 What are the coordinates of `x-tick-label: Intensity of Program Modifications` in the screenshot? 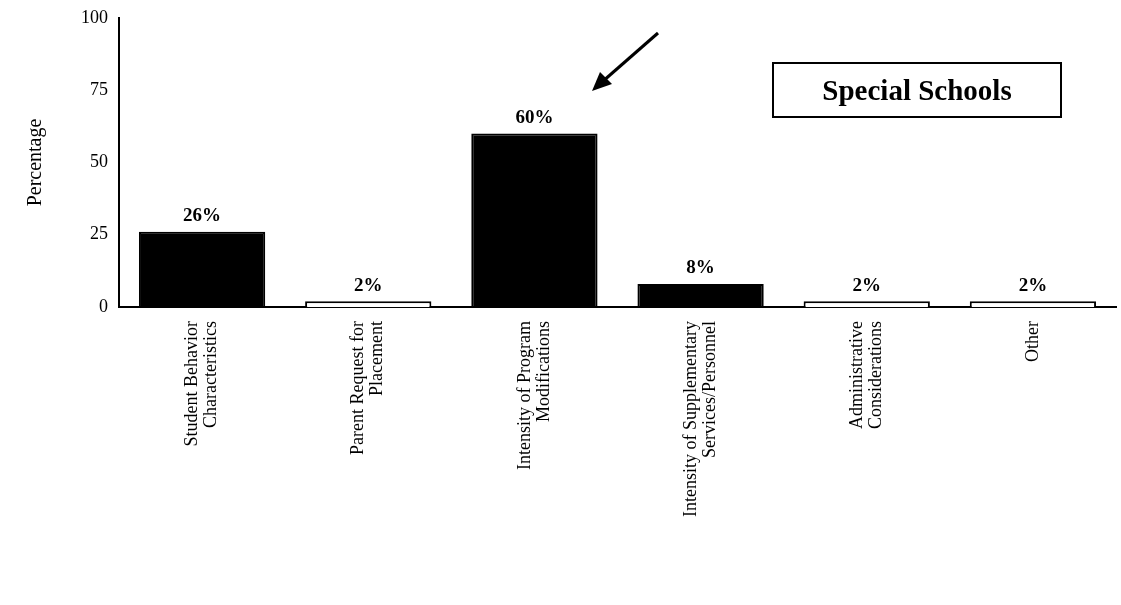 It's located at (533, 395).